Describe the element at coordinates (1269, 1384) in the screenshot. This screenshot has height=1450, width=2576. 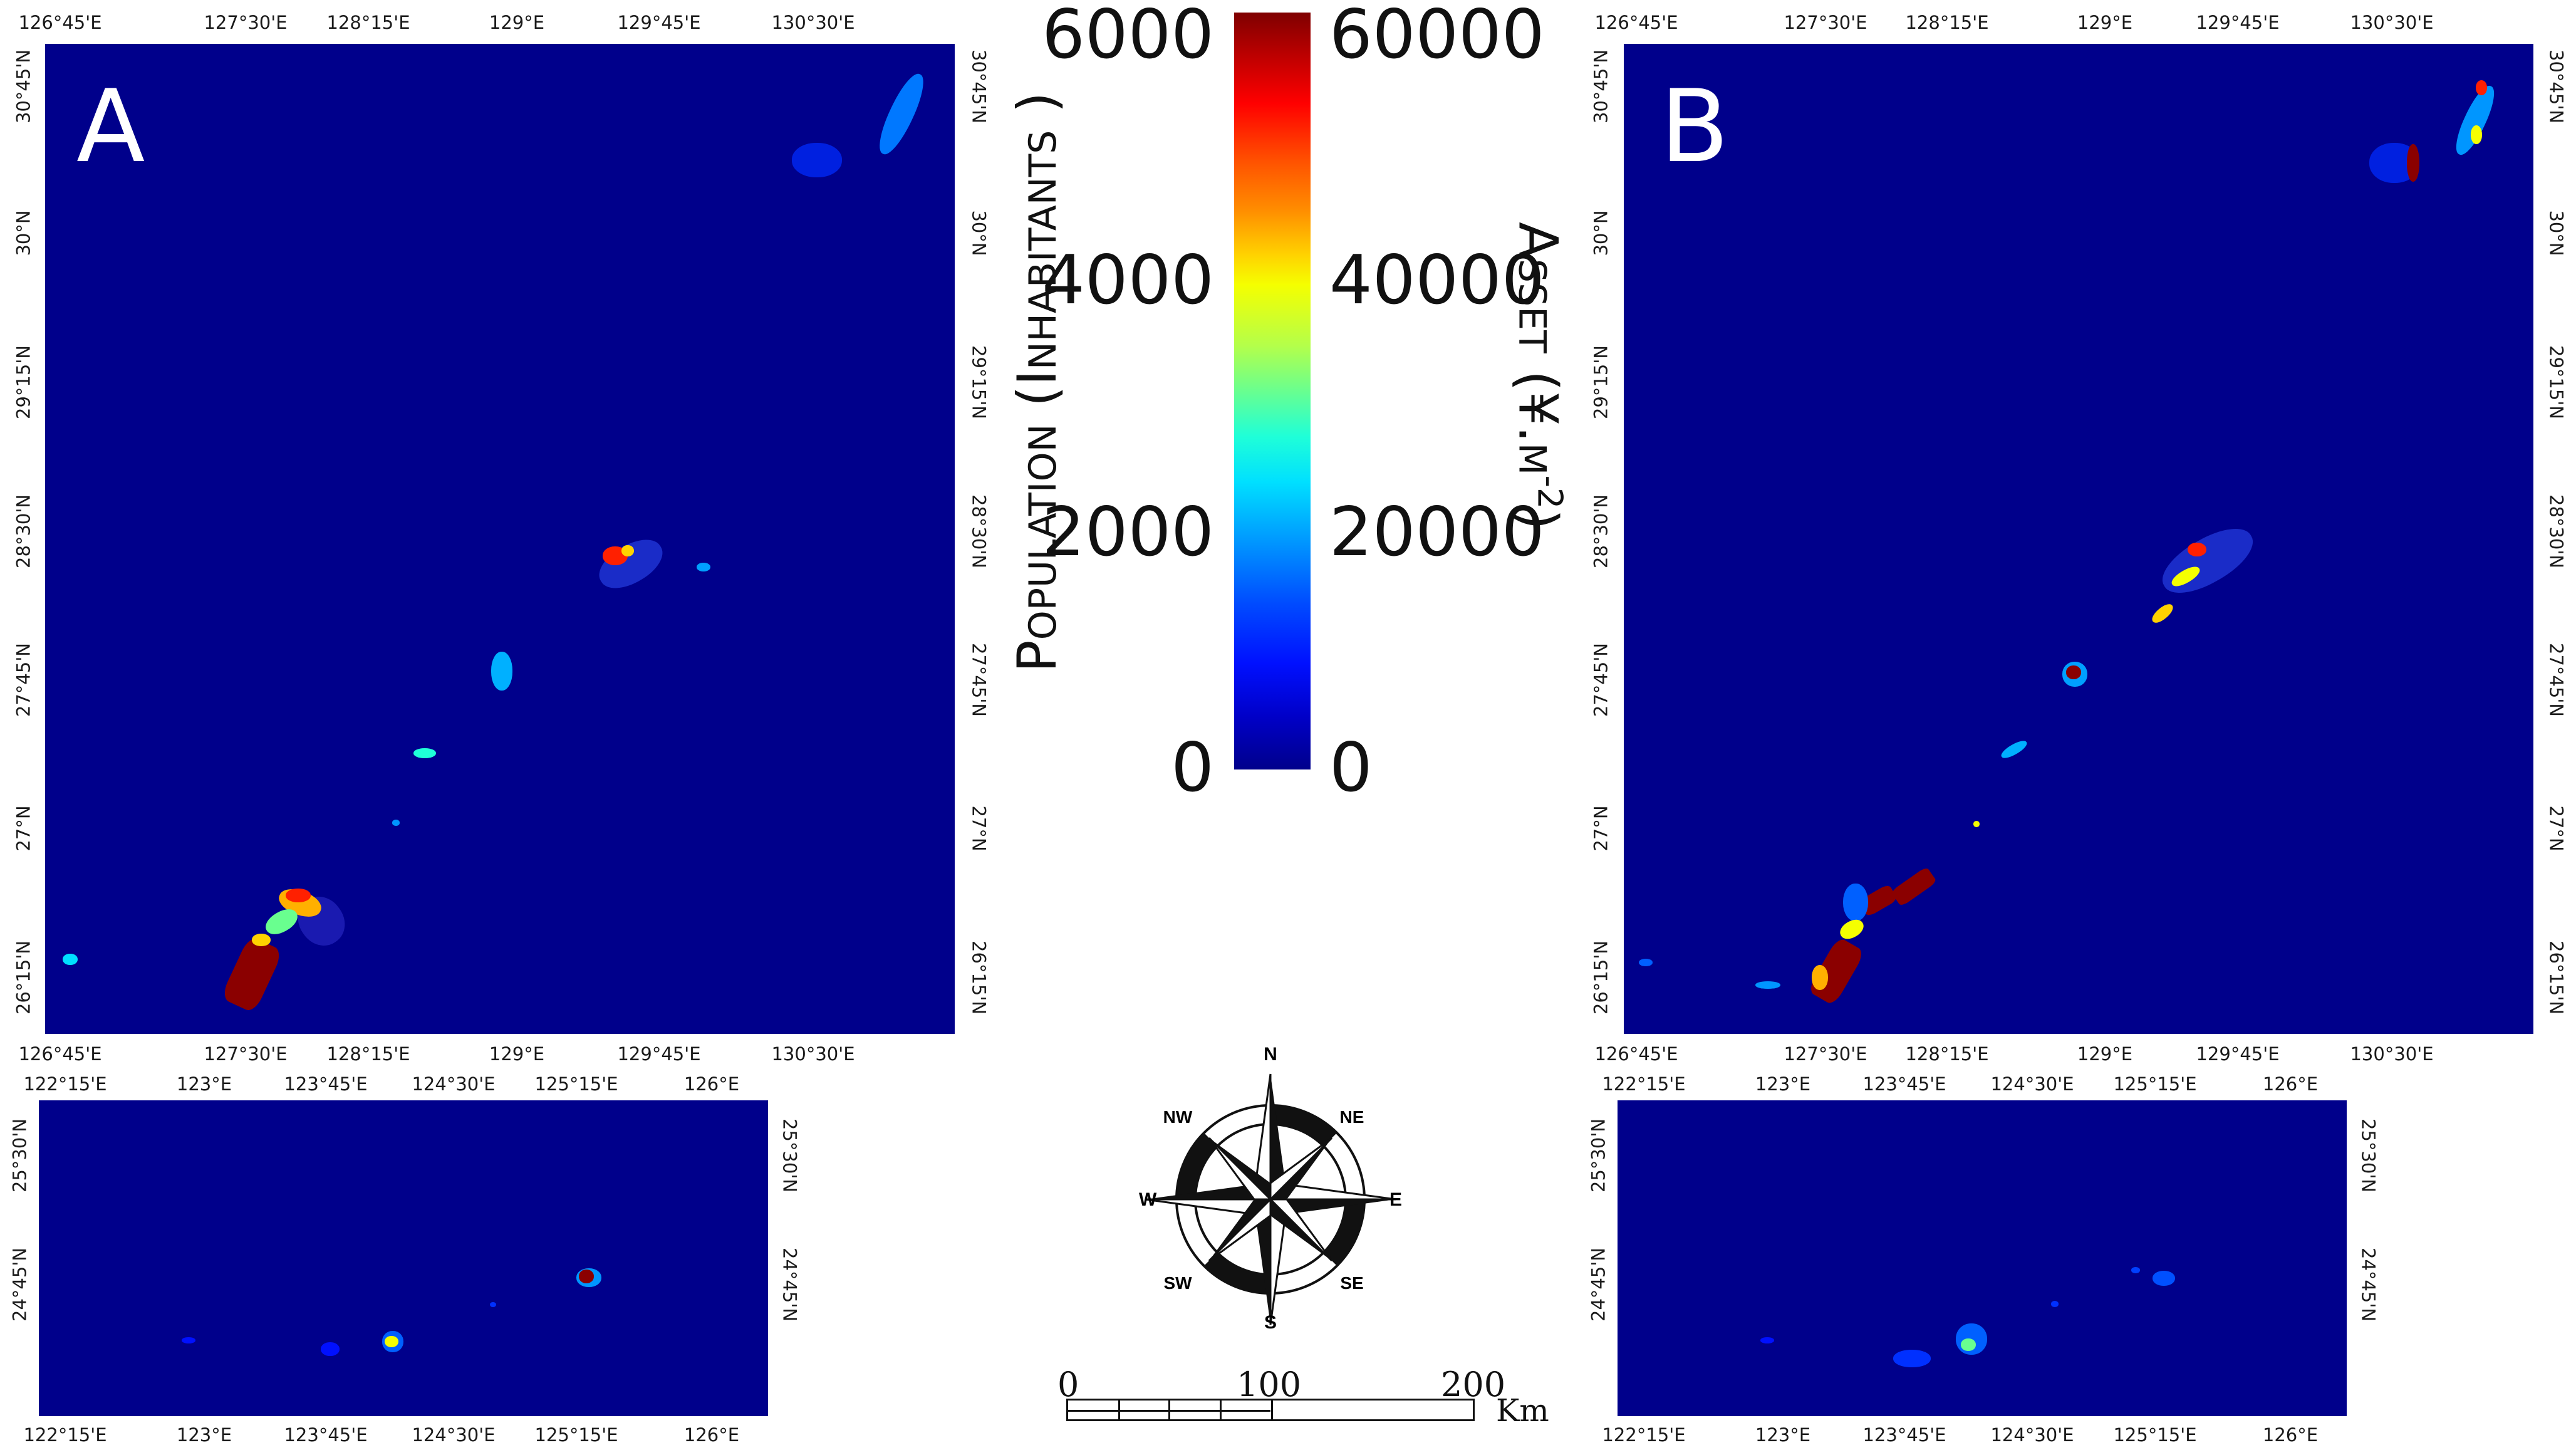
I see `scale-label-100: 100` at that location.